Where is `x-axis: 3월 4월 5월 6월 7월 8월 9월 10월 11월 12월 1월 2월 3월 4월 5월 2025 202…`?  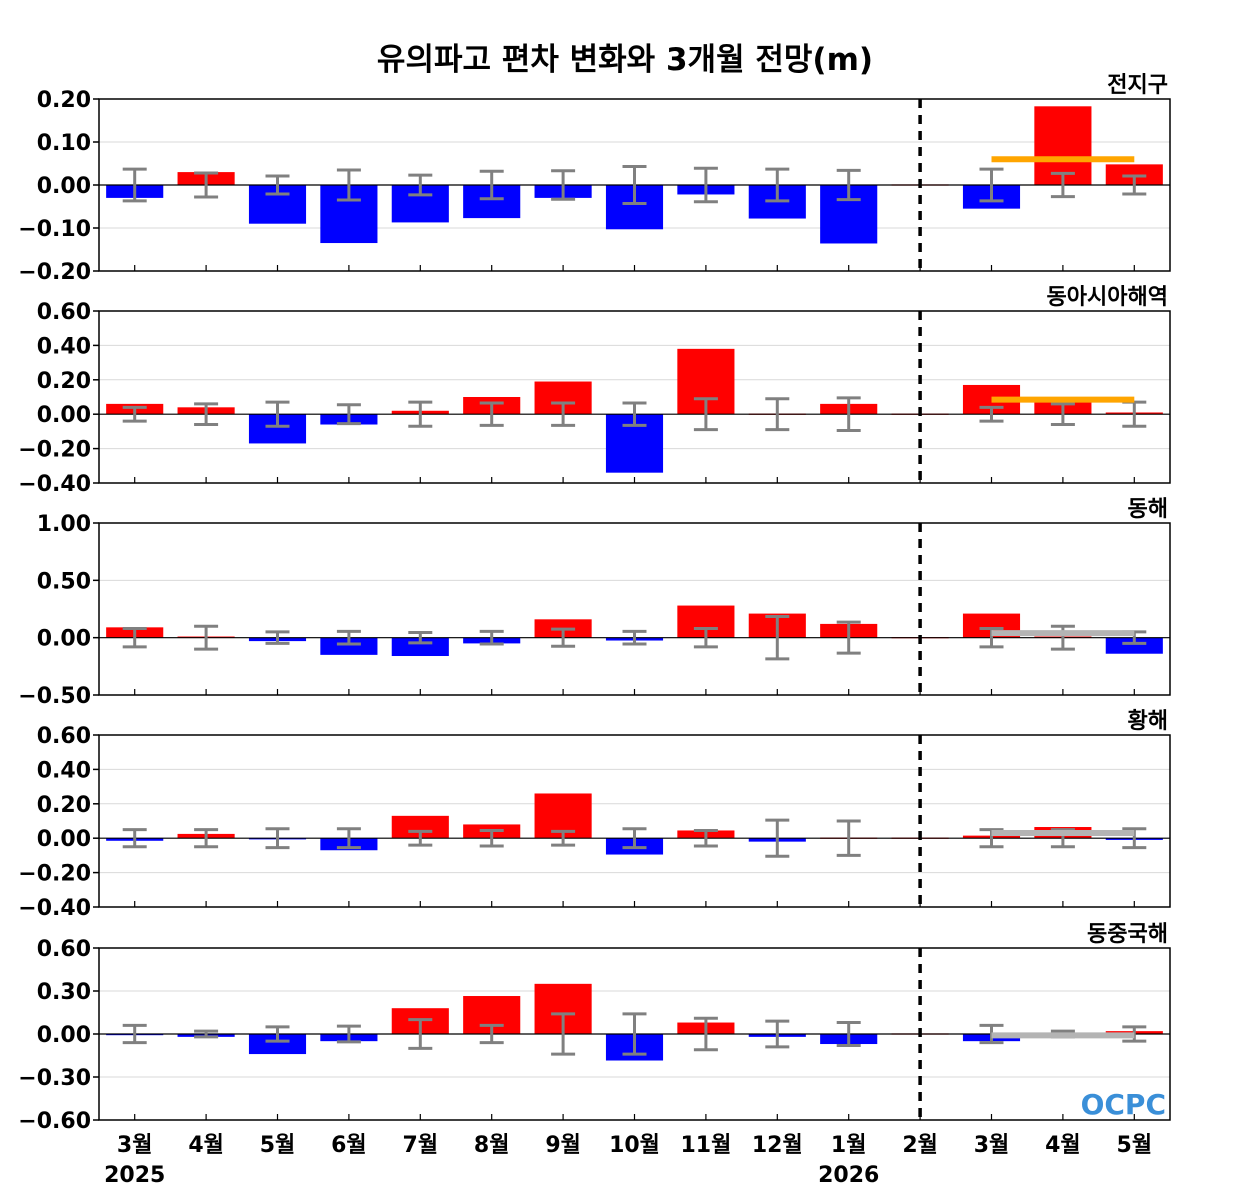 x-axis: 3월 4월 5월 6월 7월 8월 9월 10월 11월 12월 1월 2월 3월 4월 5월 2025 202… is located at coordinates (628, 1160).